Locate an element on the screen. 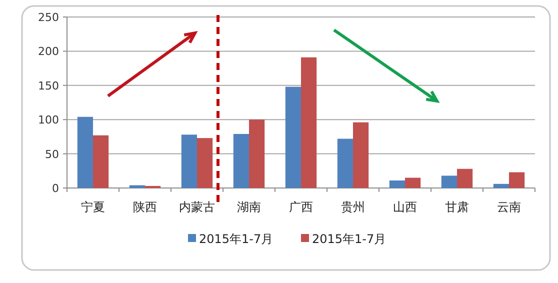 The height and width of the screenshot is (283, 558). y-tick-label: 150 is located at coordinates (48, 85).